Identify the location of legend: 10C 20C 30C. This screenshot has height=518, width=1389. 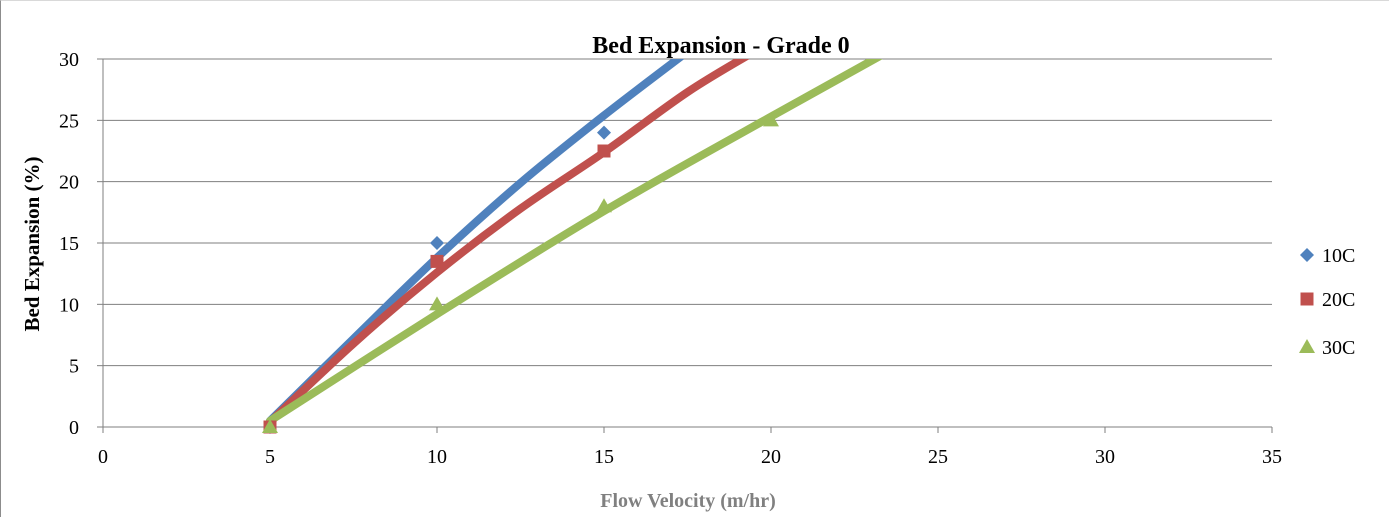
(1327, 302).